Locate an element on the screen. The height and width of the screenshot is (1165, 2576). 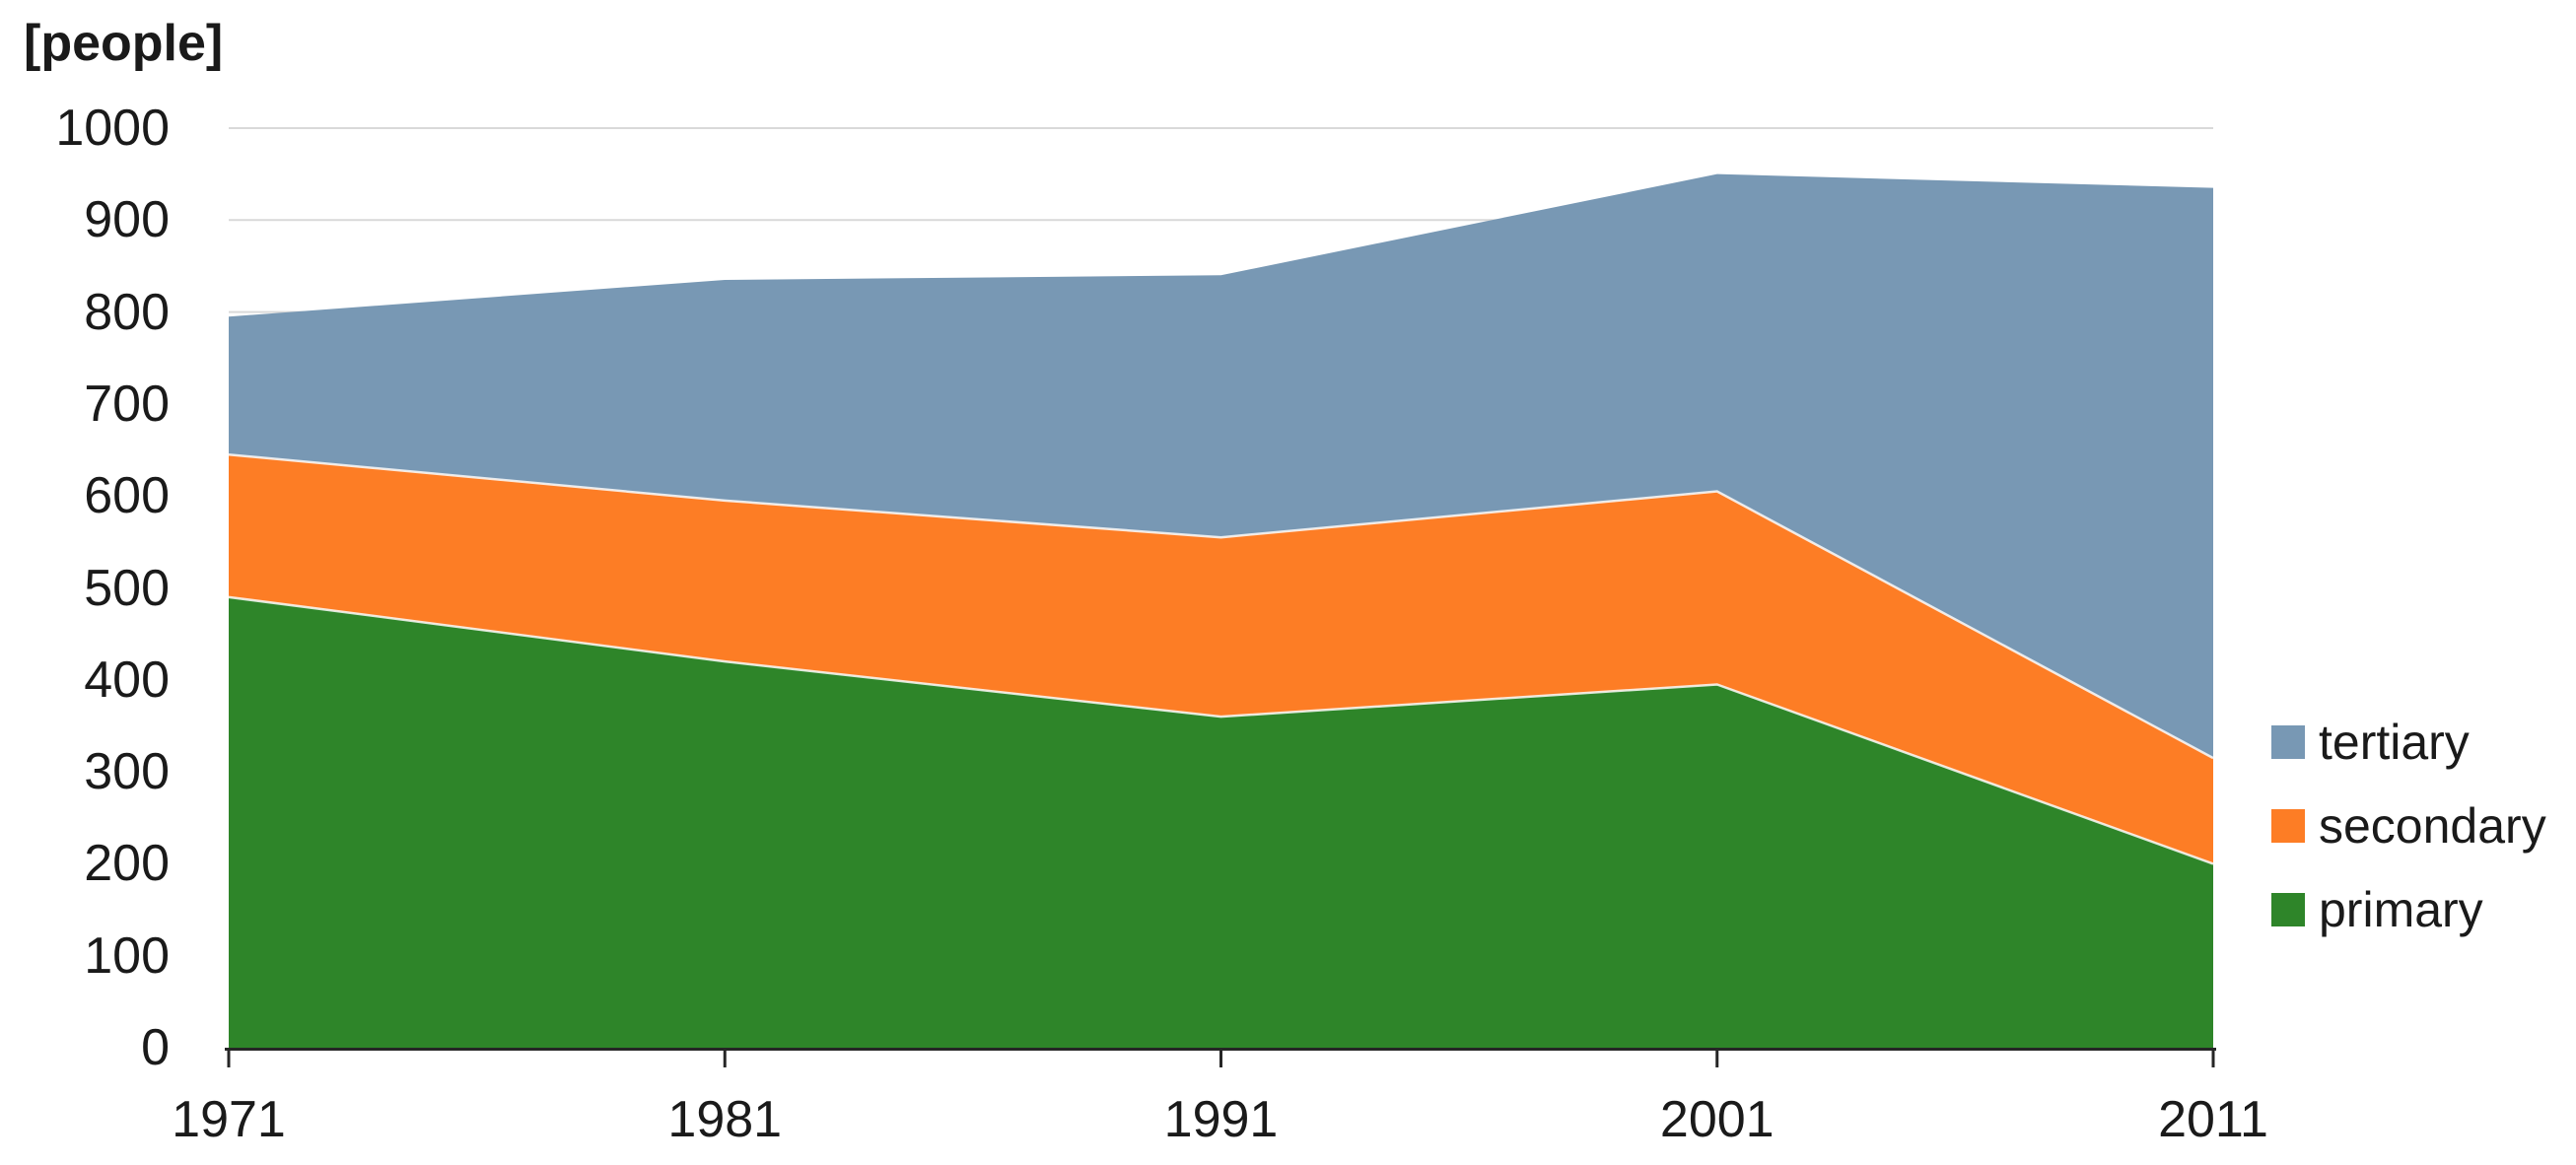
legend-label-secondary: secondary is located at coordinates (2433, 826).